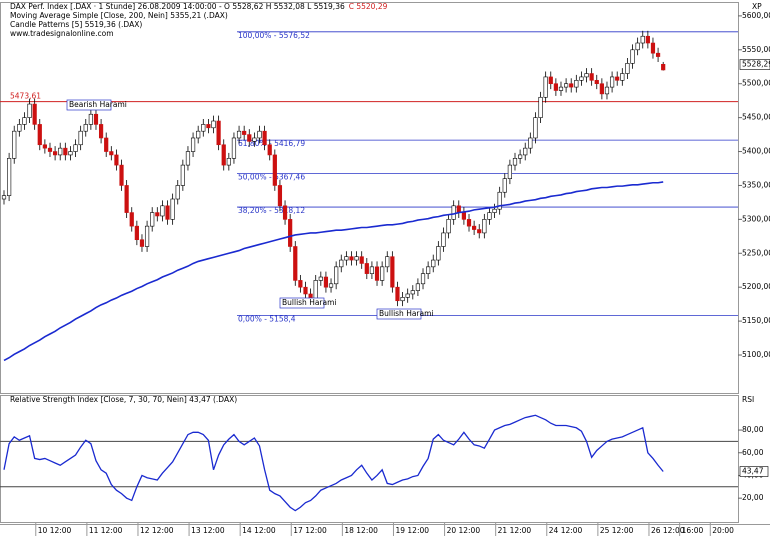  What do you see at coordinates (271, 143) in the screenshot?
I see `fib-label: 61,80% - 5416,79` at bounding box center [271, 143].